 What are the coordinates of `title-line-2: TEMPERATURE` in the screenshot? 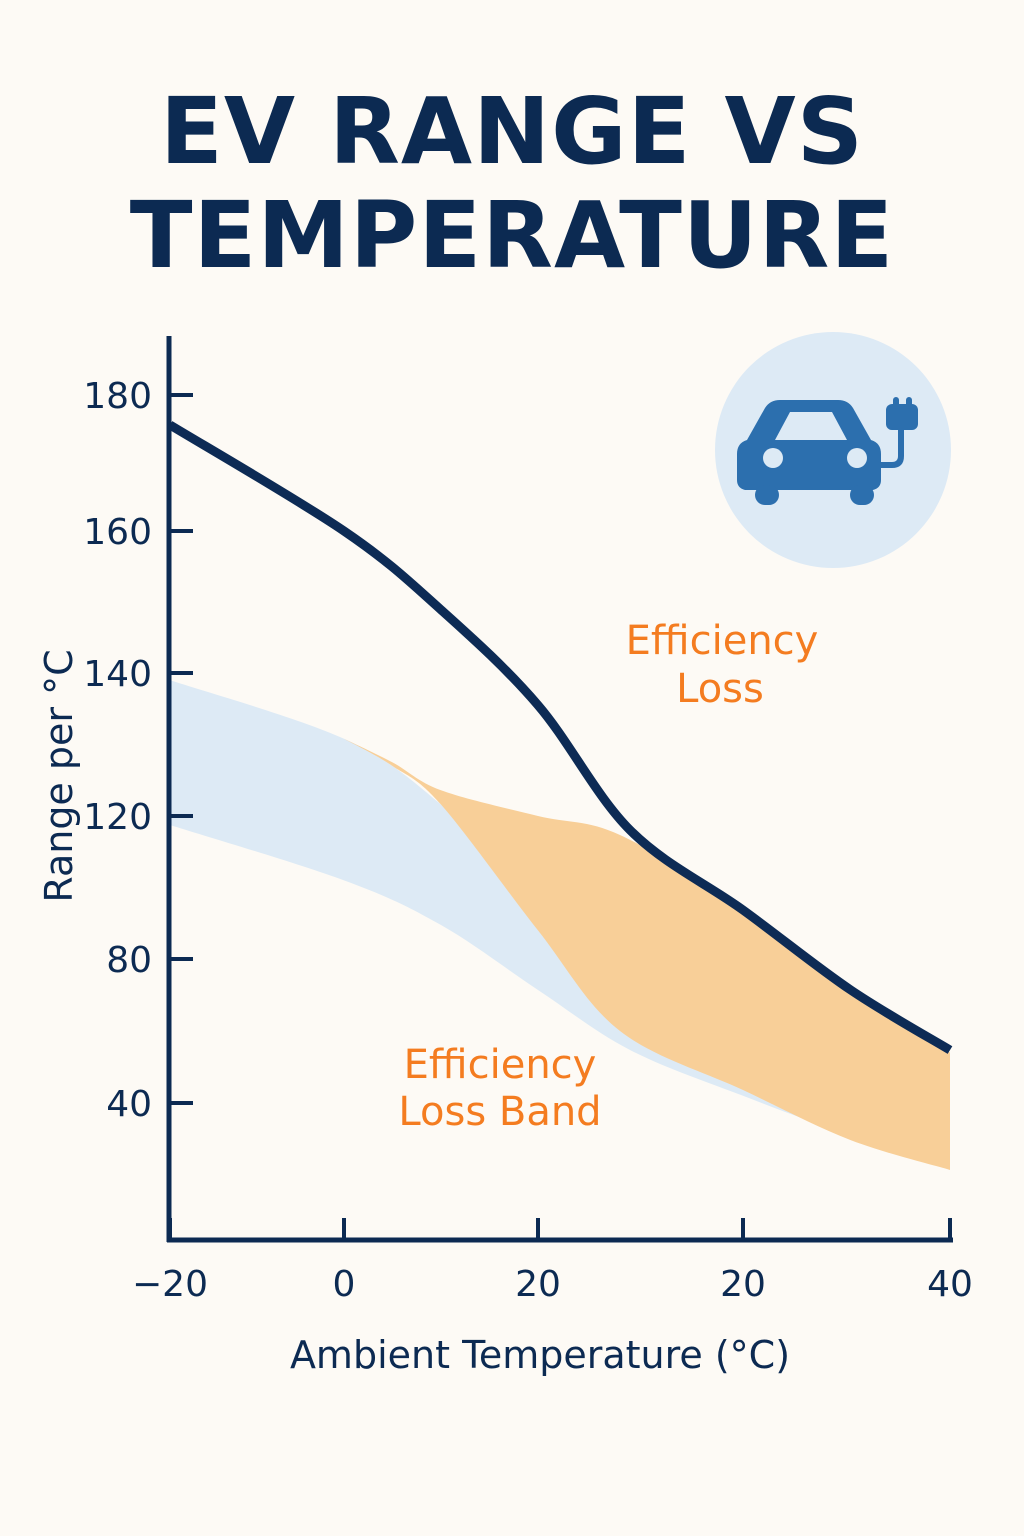 It's located at (512, 235).